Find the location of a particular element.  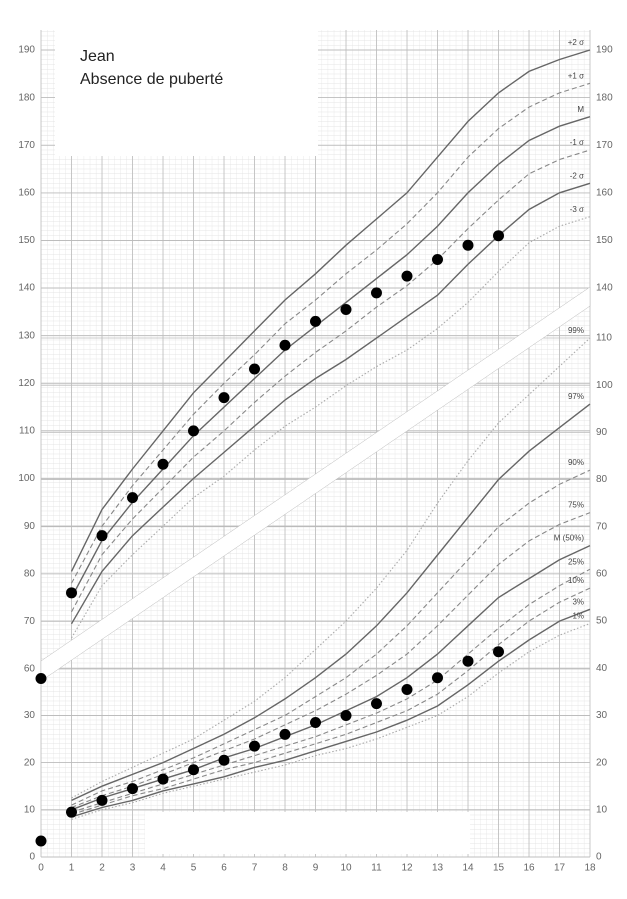

y-tick-label: 60 is located at coordinates (30, 669).